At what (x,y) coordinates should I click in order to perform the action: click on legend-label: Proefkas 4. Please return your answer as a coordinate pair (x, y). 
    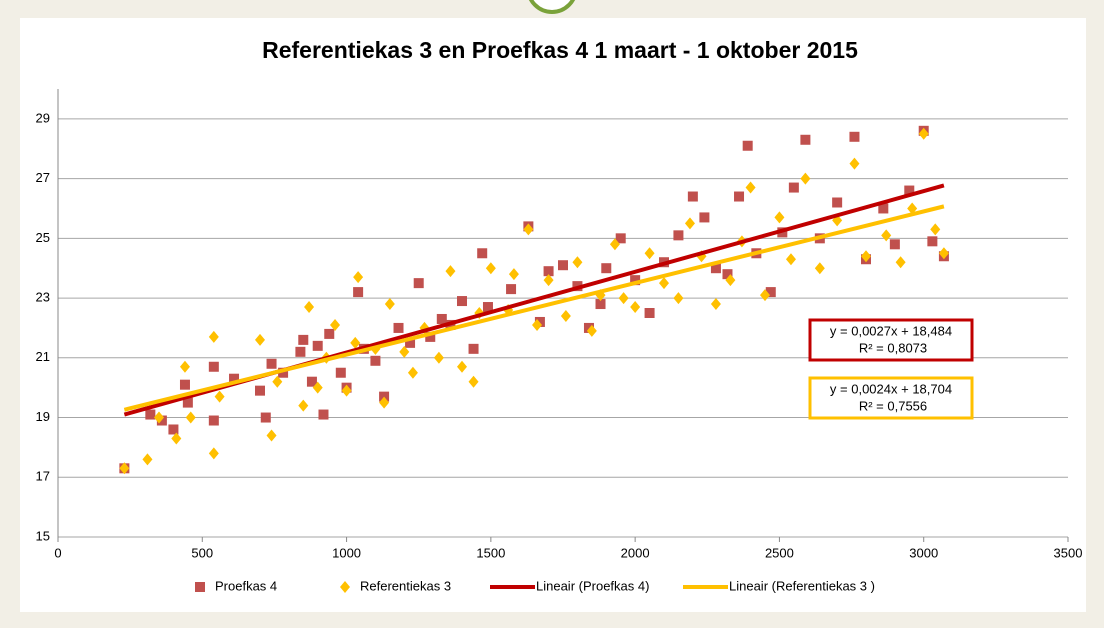
    Looking at the image, I should click on (246, 585).